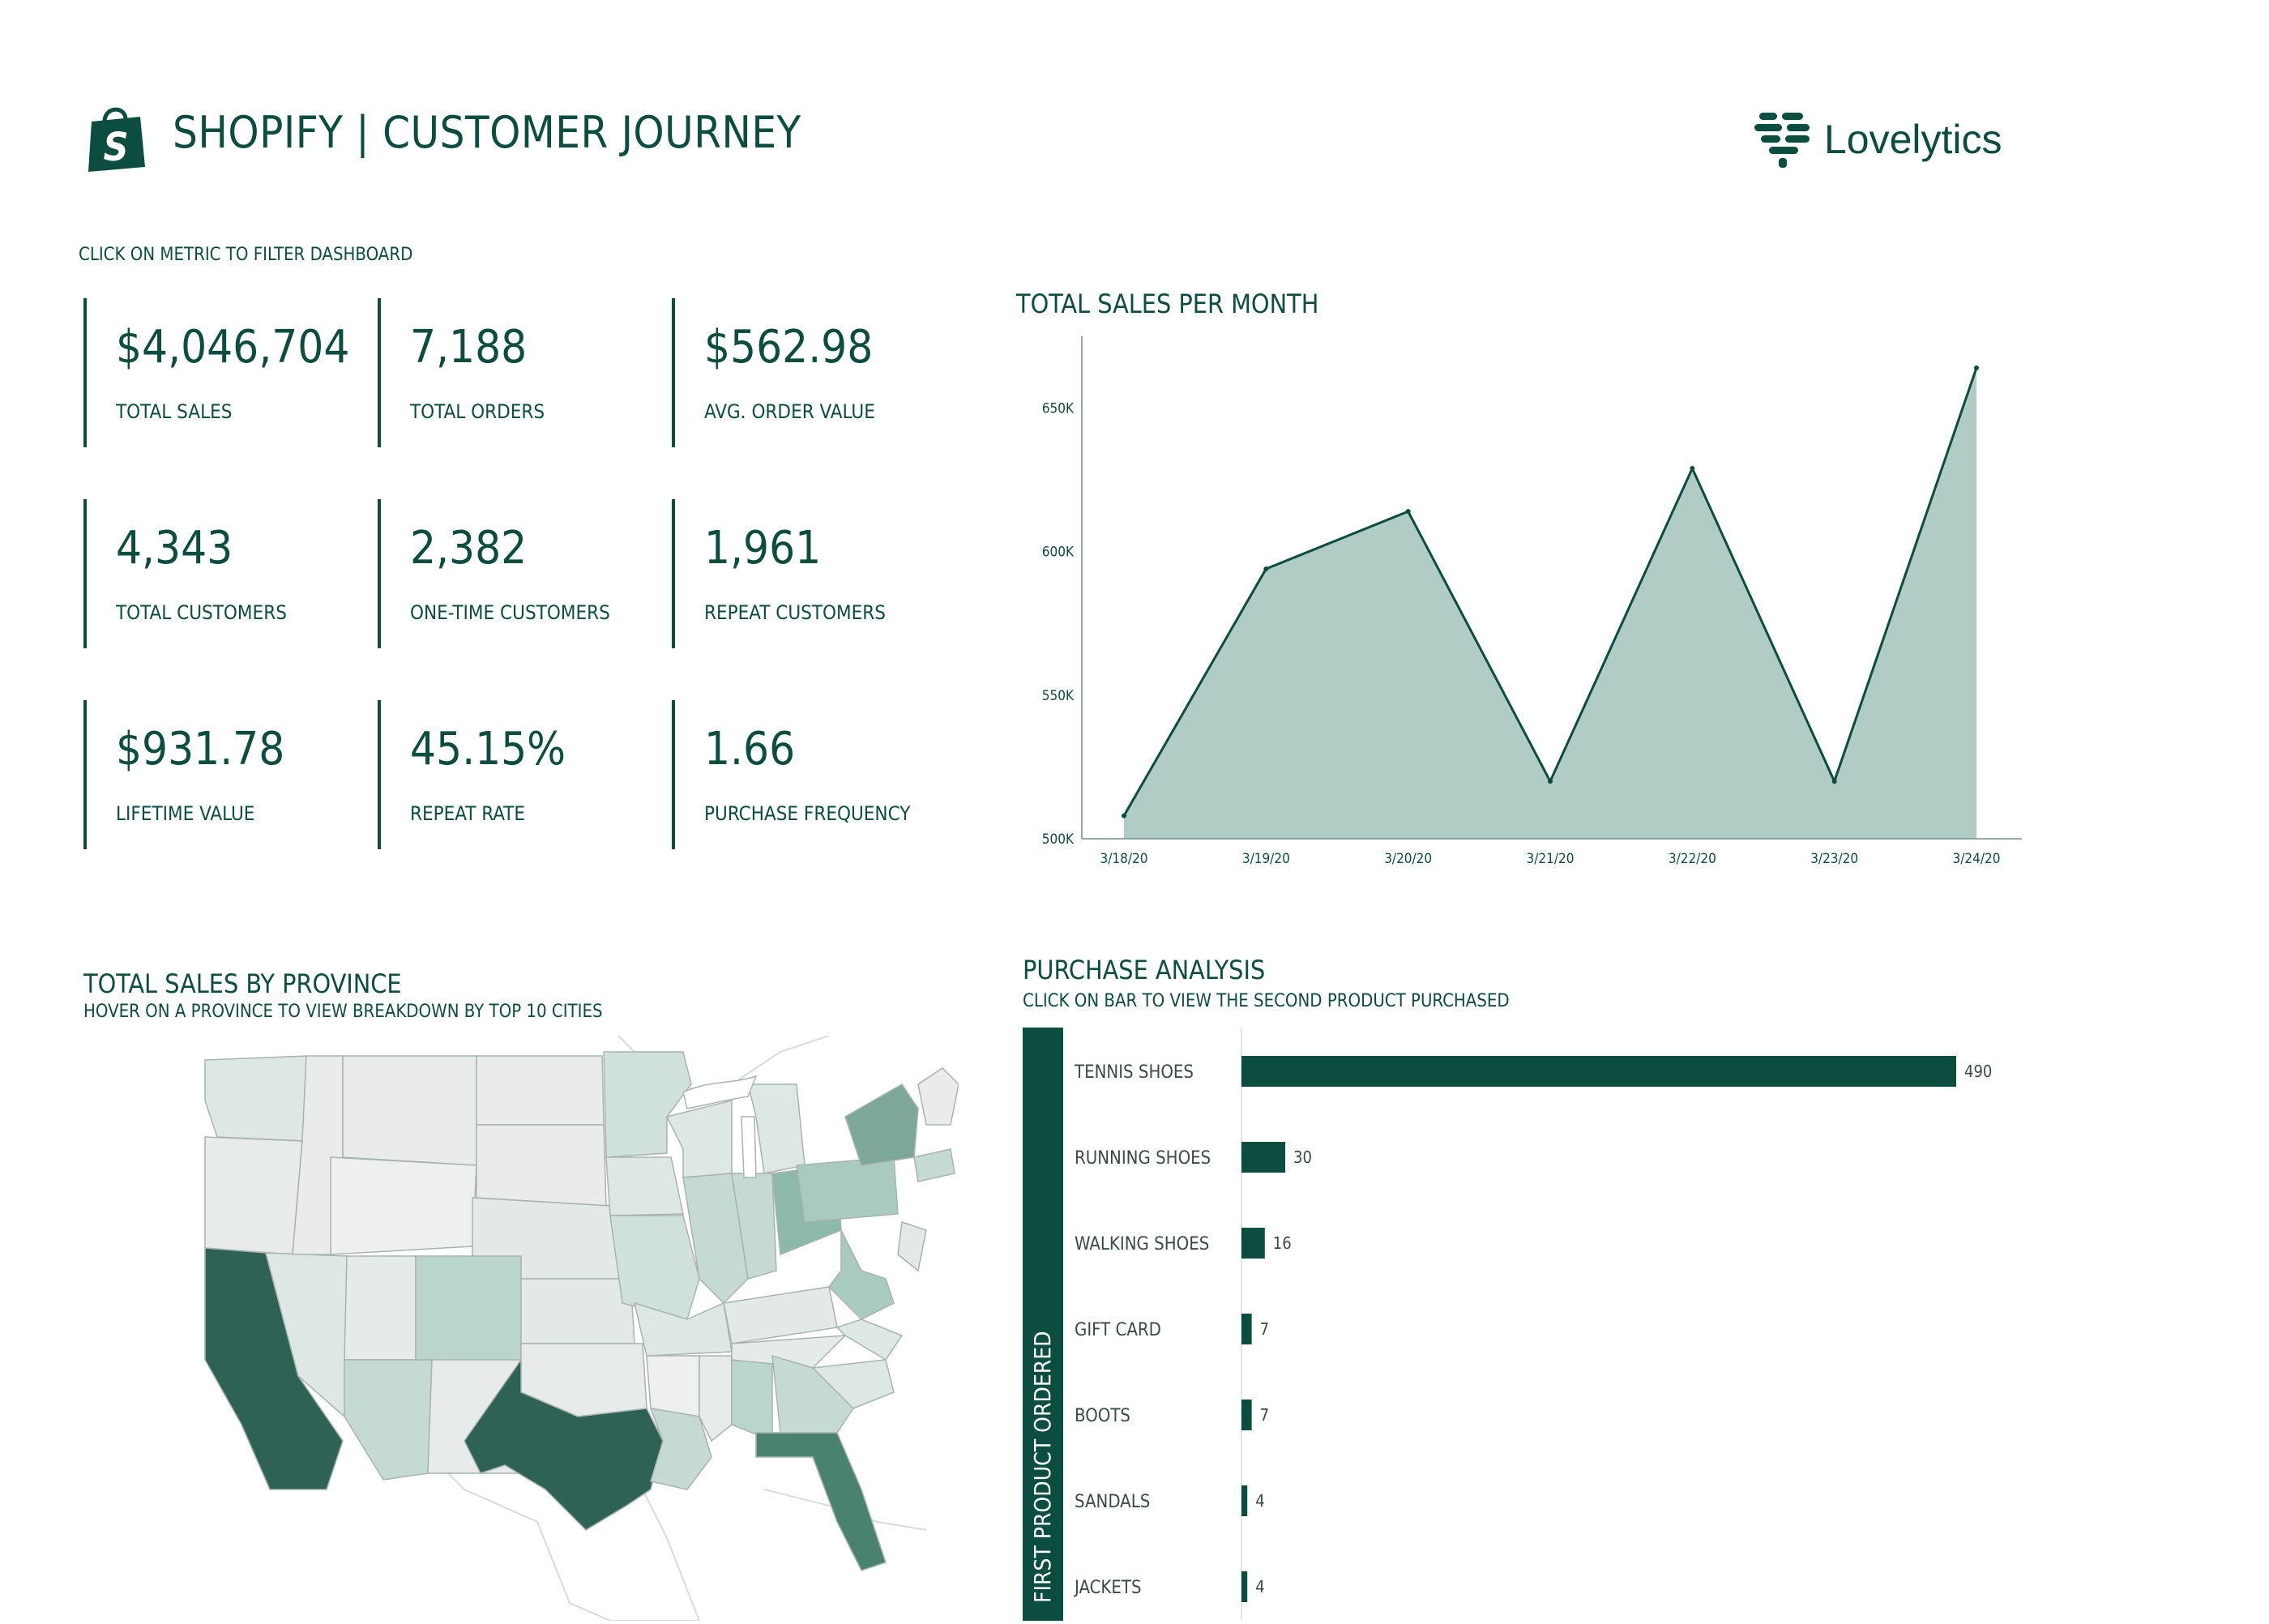 This screenshot has width=2269, height=1624. I want to click on filter-hint: CLICK ON METRIC TO FILTER DASHBOARD, so click(246, 255).